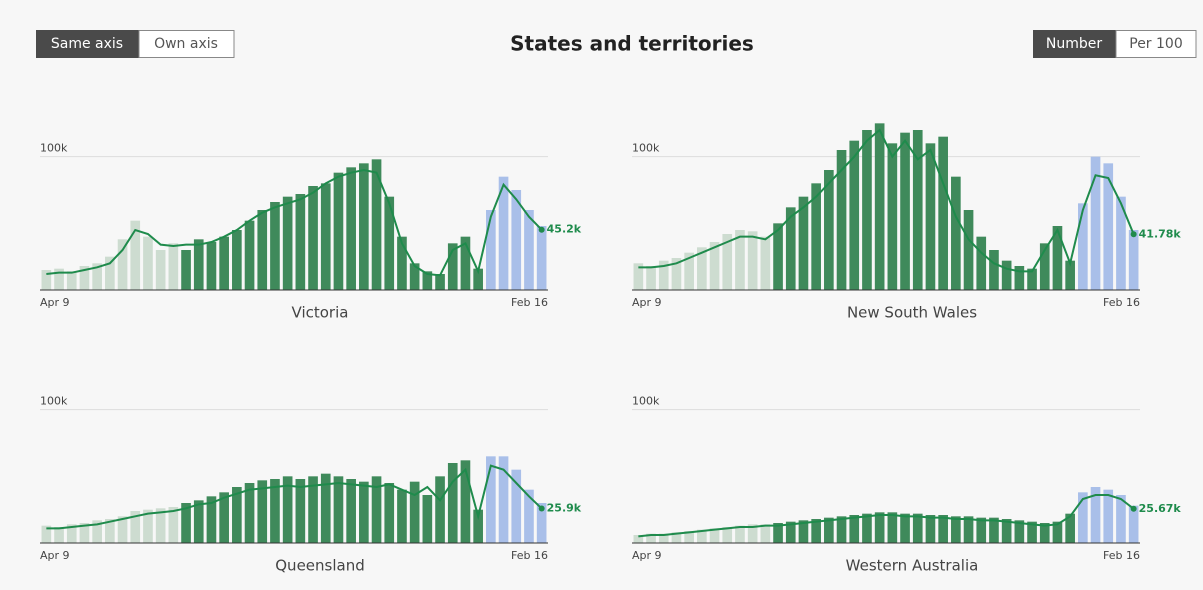  What do you see at coordinates (912, 313) in the screenshot?
I see `chart-title: New South Wales` at bounding box center [912, 313].